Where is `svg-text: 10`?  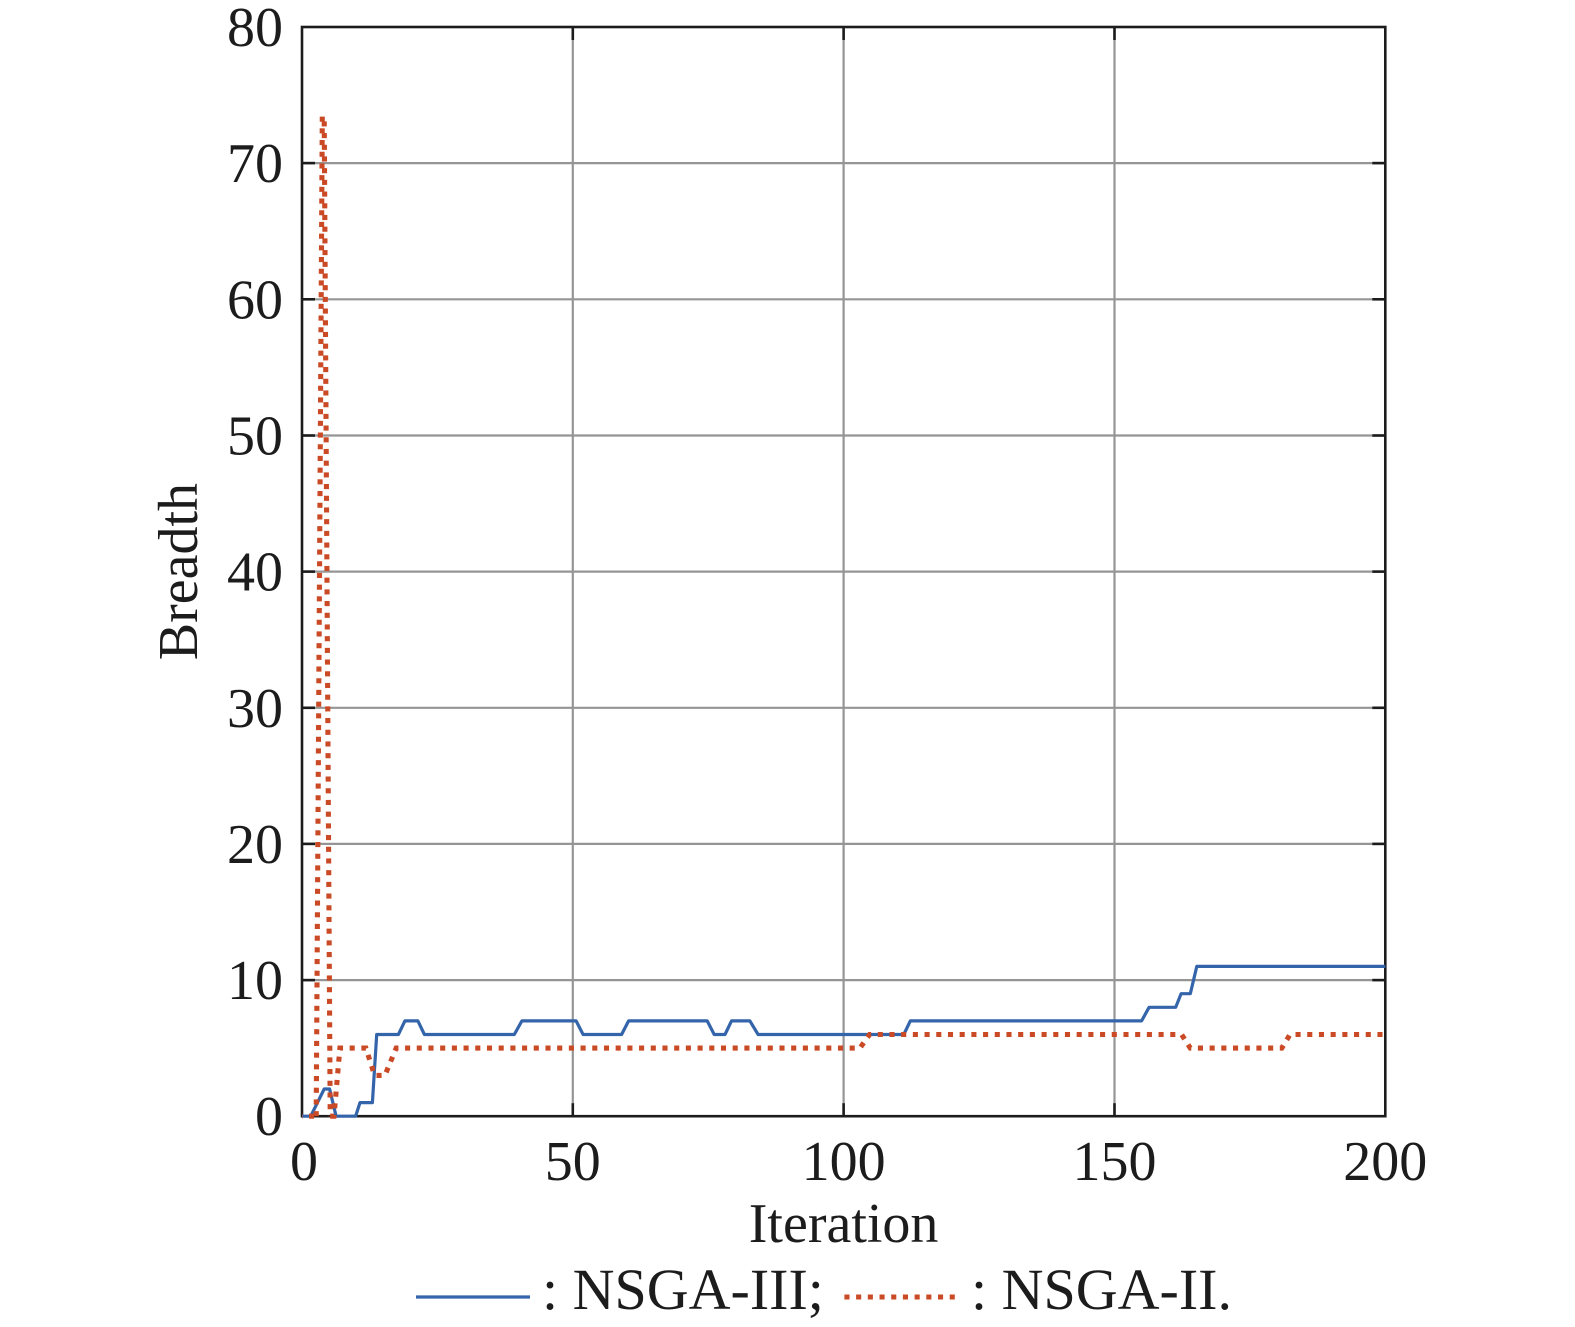
svg-text: 10 is located at coordinates (255, 981).